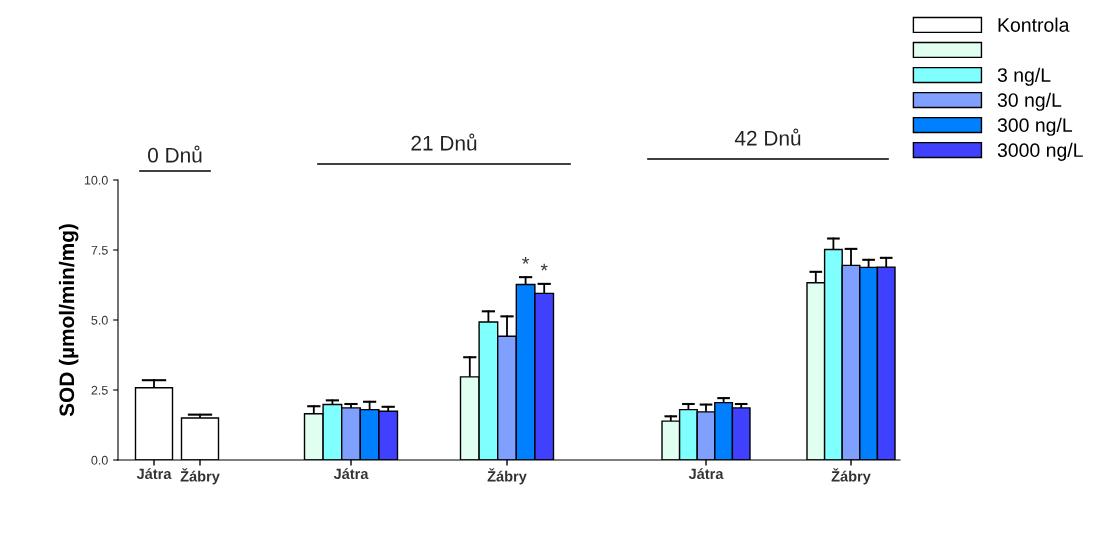  I want to click on legend-label: 30 ng/L, so click(1029, 101).